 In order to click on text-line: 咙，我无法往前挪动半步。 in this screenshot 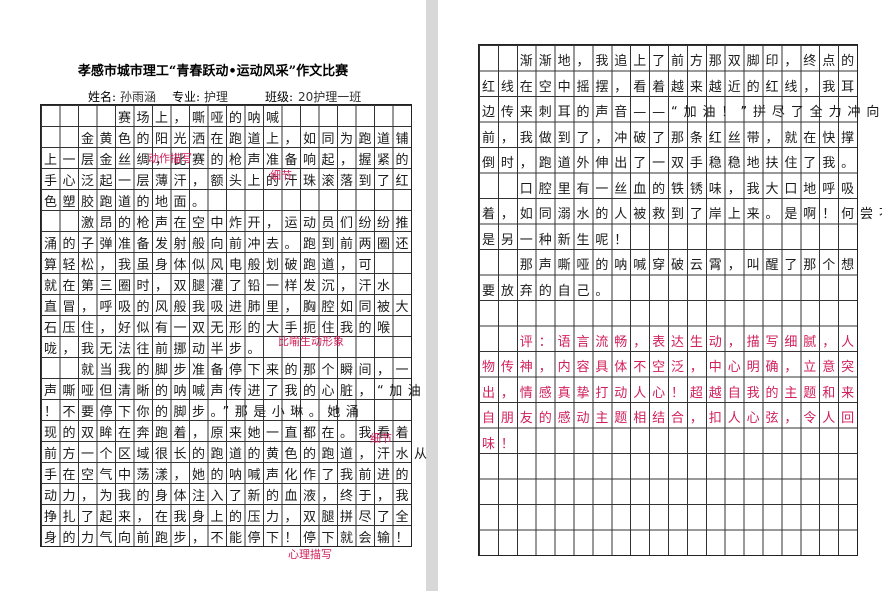, I will do `click(155, 349)`.